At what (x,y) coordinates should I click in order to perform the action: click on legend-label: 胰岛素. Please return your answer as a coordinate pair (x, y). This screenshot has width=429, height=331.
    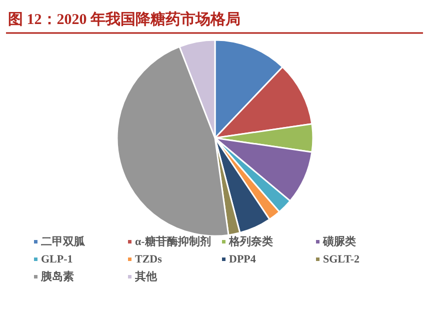
    Looking at the image, I should click on (57, 276).